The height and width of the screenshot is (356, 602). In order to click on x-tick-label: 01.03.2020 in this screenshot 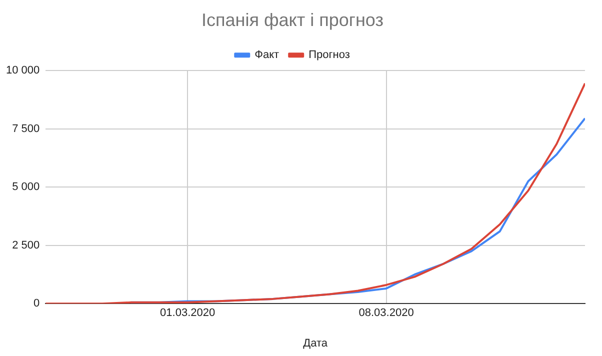, I will do `click(188, 313)`.